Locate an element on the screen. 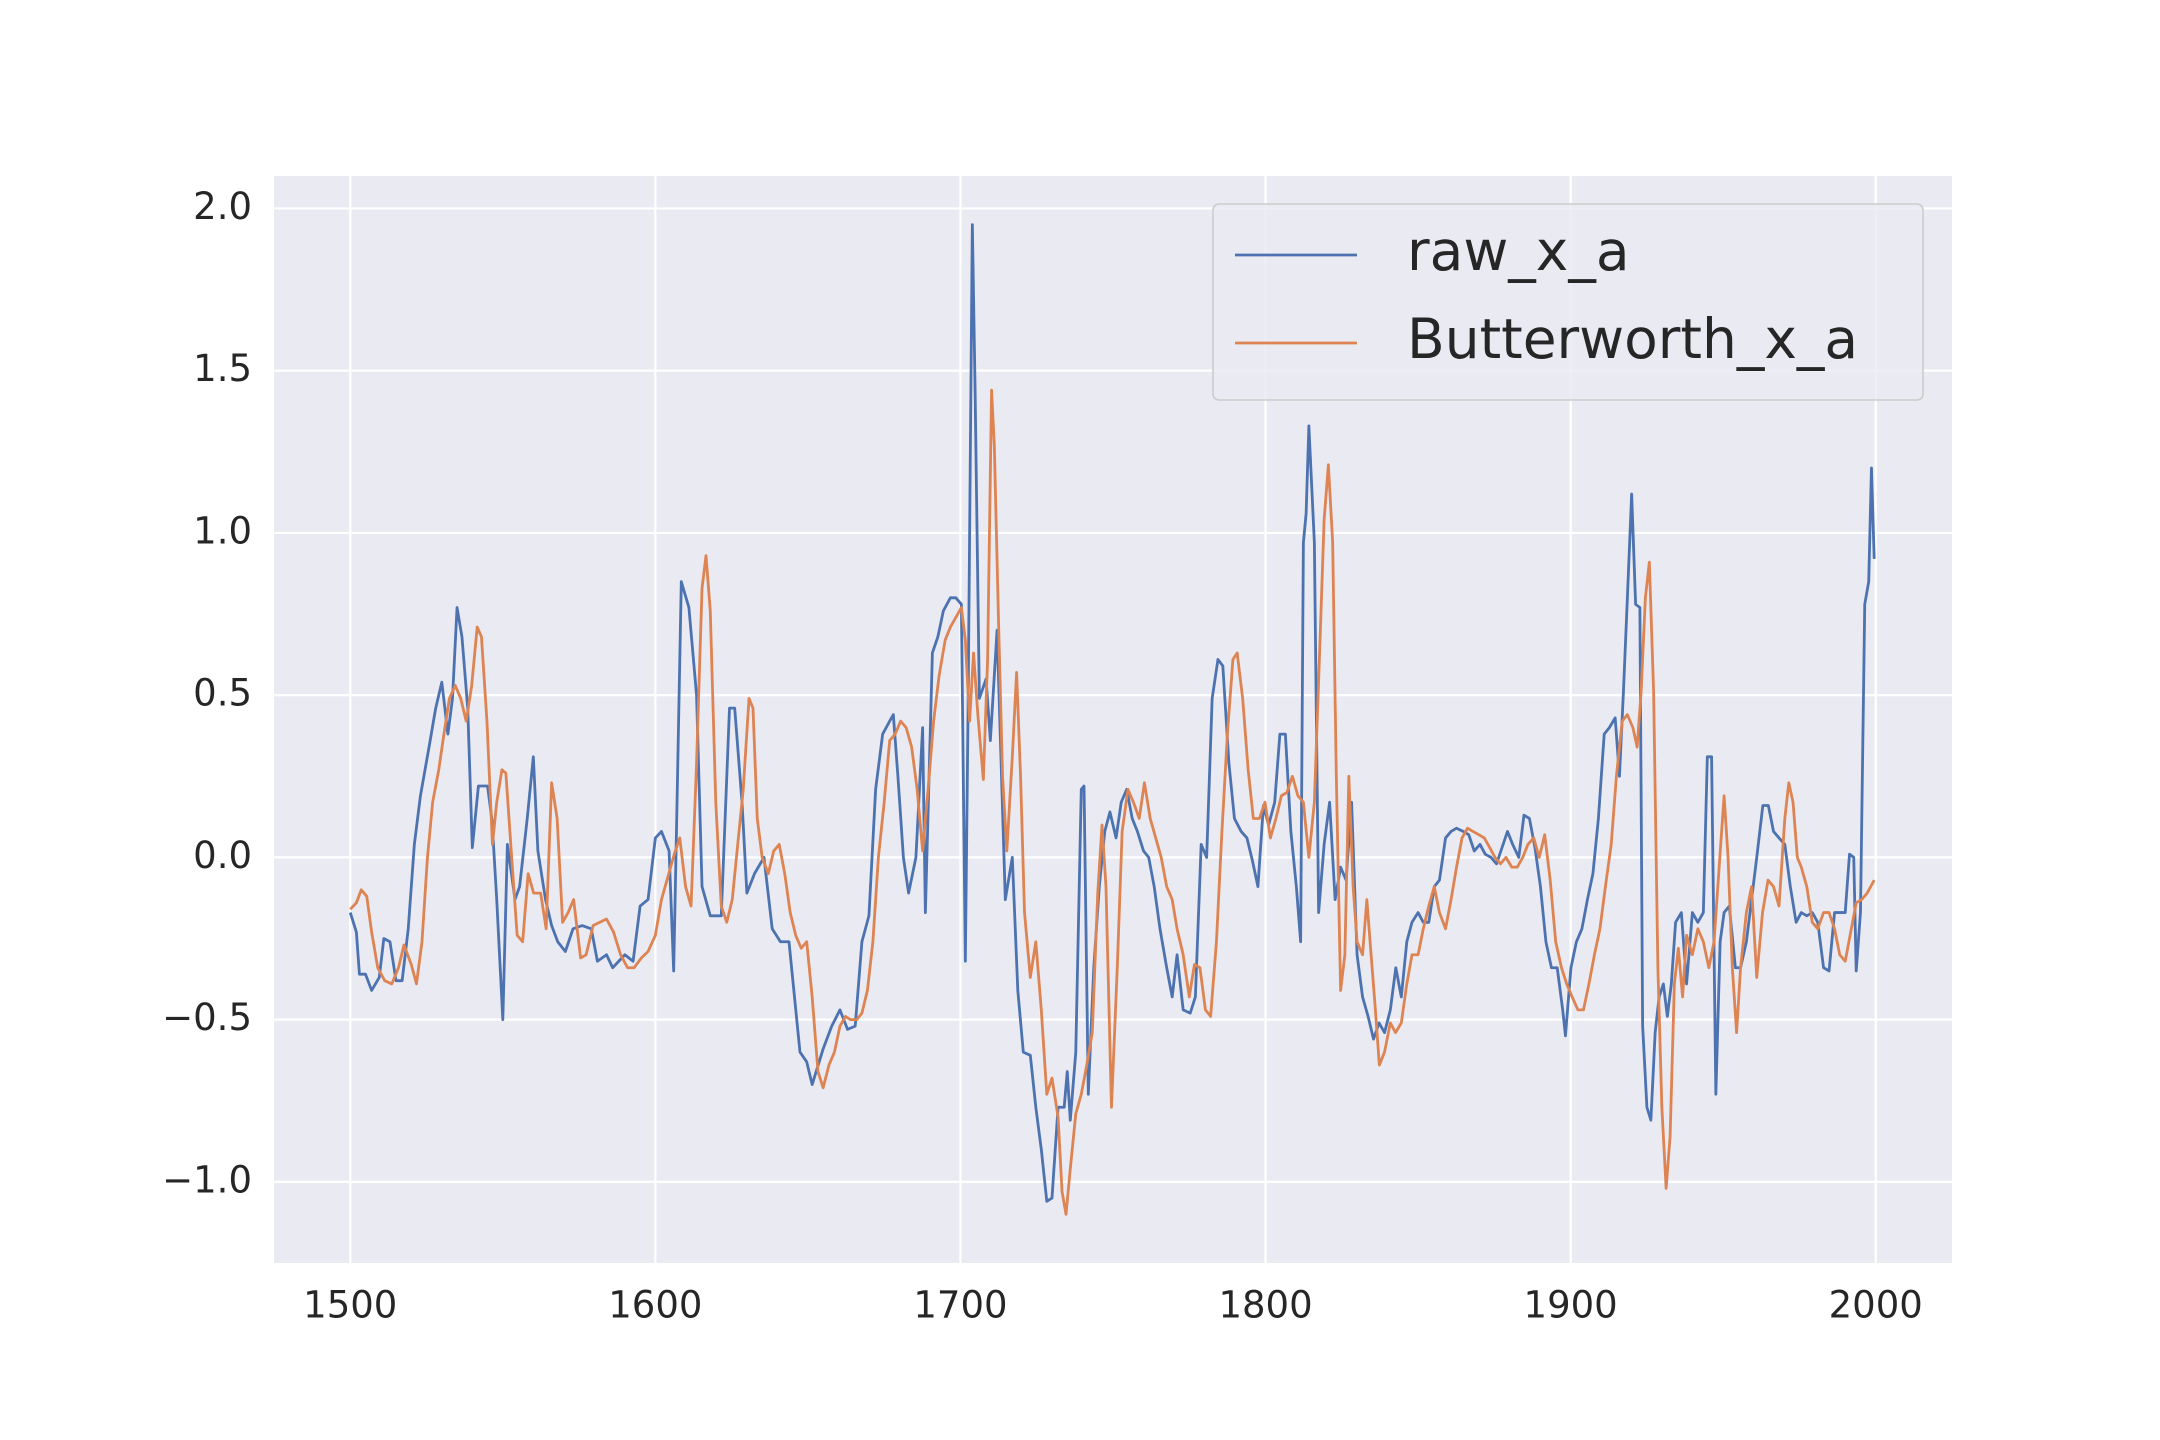 The image size is (2160, 1440). y-tick-label: −1.0 is located at coordinates (207, 1179).